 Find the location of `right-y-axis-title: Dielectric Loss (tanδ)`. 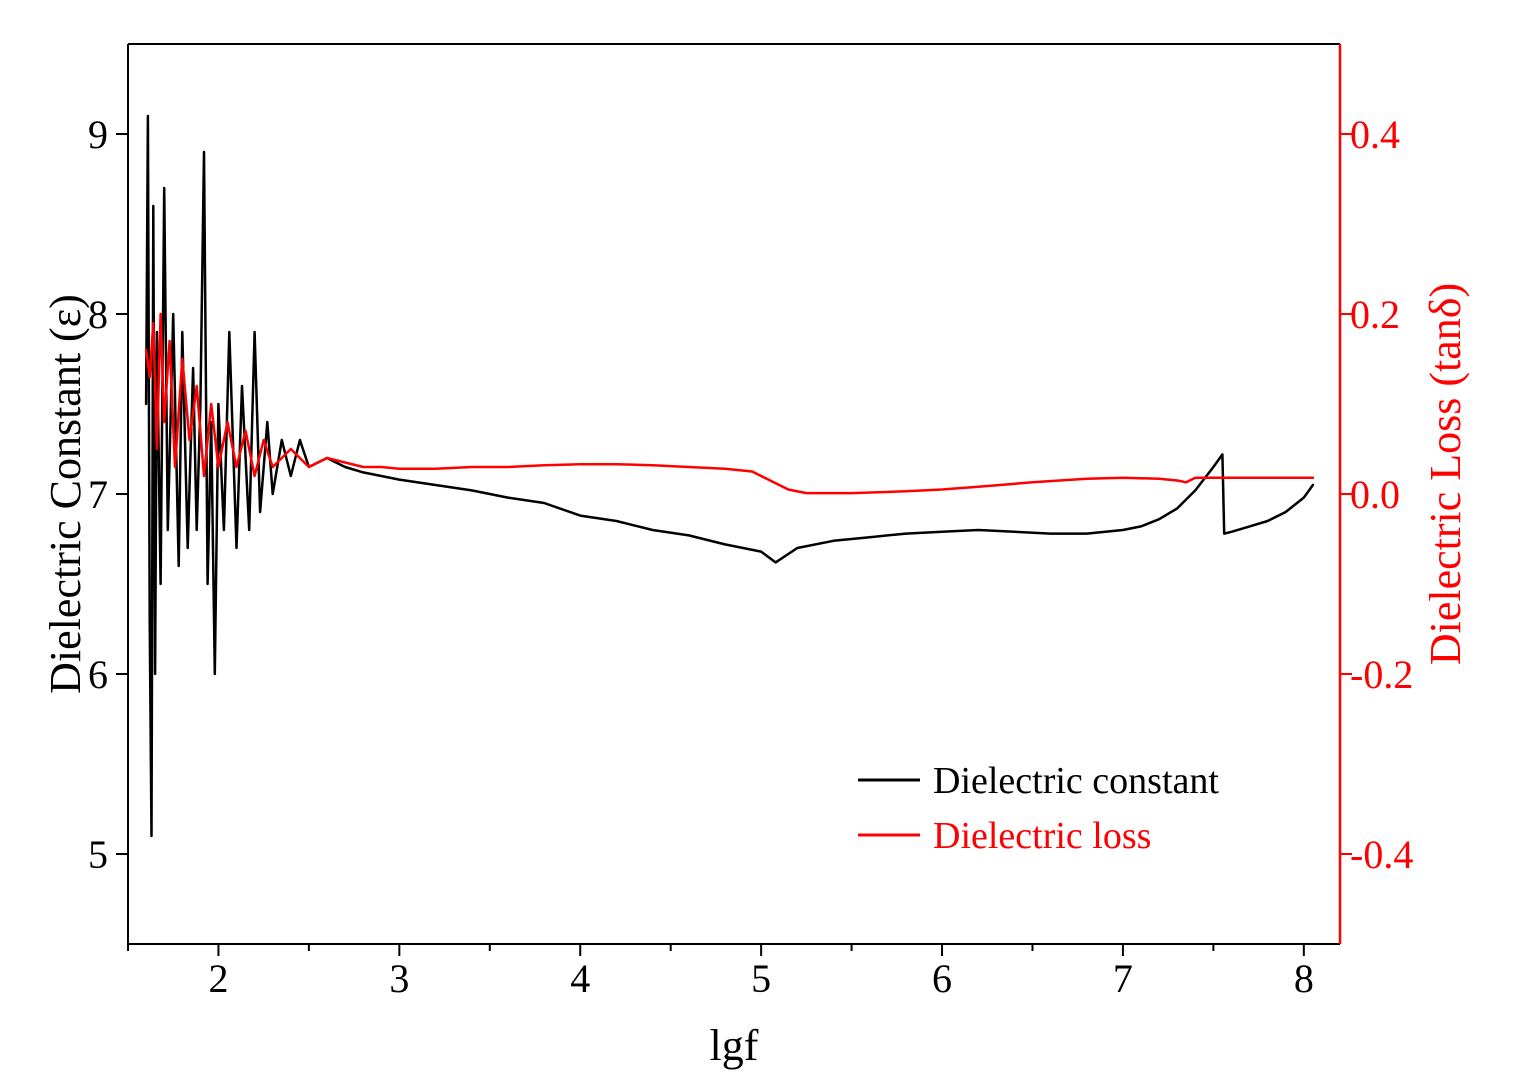

right-y-axis-title: Dielectric Loss (tanδ) is located at coordinates (1445, 474).